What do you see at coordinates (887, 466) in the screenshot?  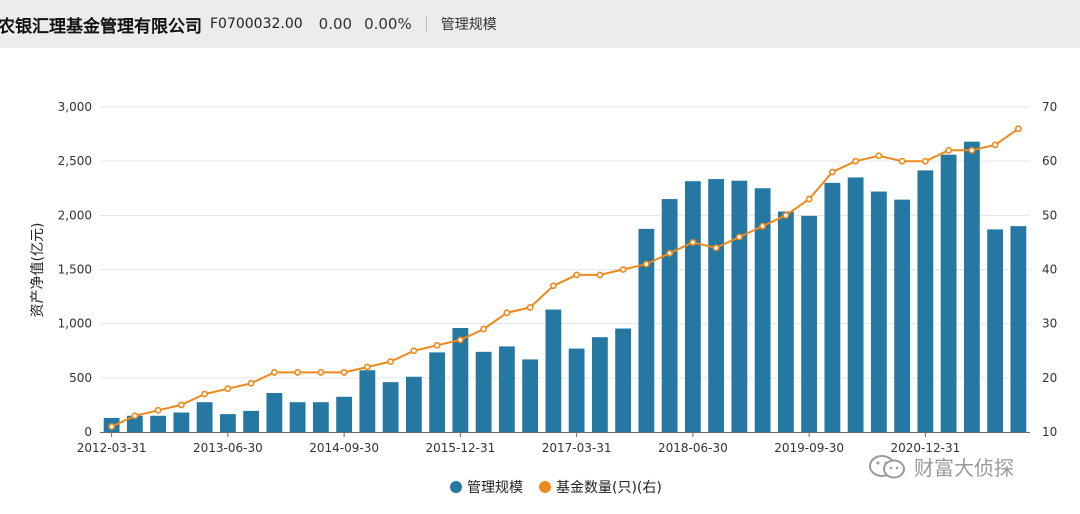 I see `wechat-icon` at bounding box center [887, 466].